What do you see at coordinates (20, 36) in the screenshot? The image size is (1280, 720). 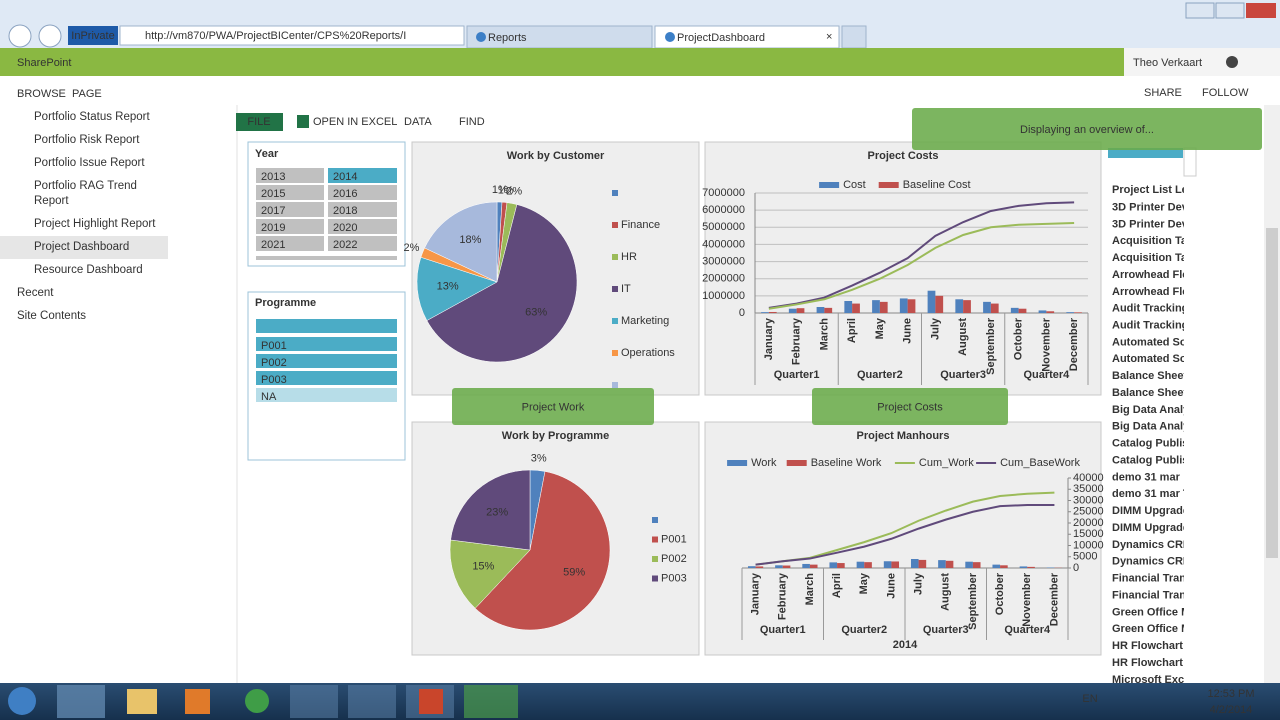 I see `back-button` at bounding box center [20, 36].